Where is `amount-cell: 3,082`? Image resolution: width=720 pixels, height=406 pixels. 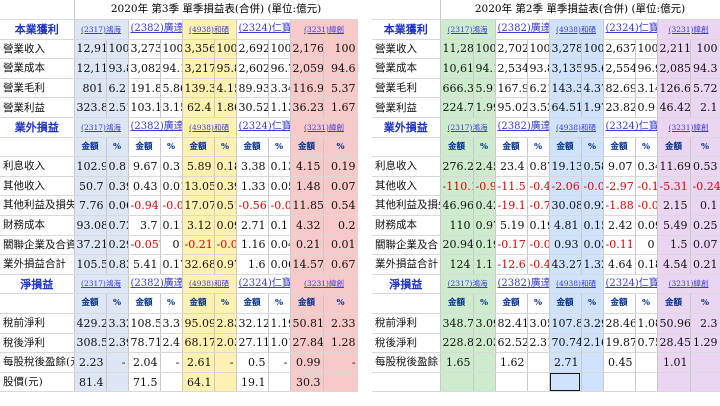 amount-cell: 3,082 is located at coordinates (144, 68).